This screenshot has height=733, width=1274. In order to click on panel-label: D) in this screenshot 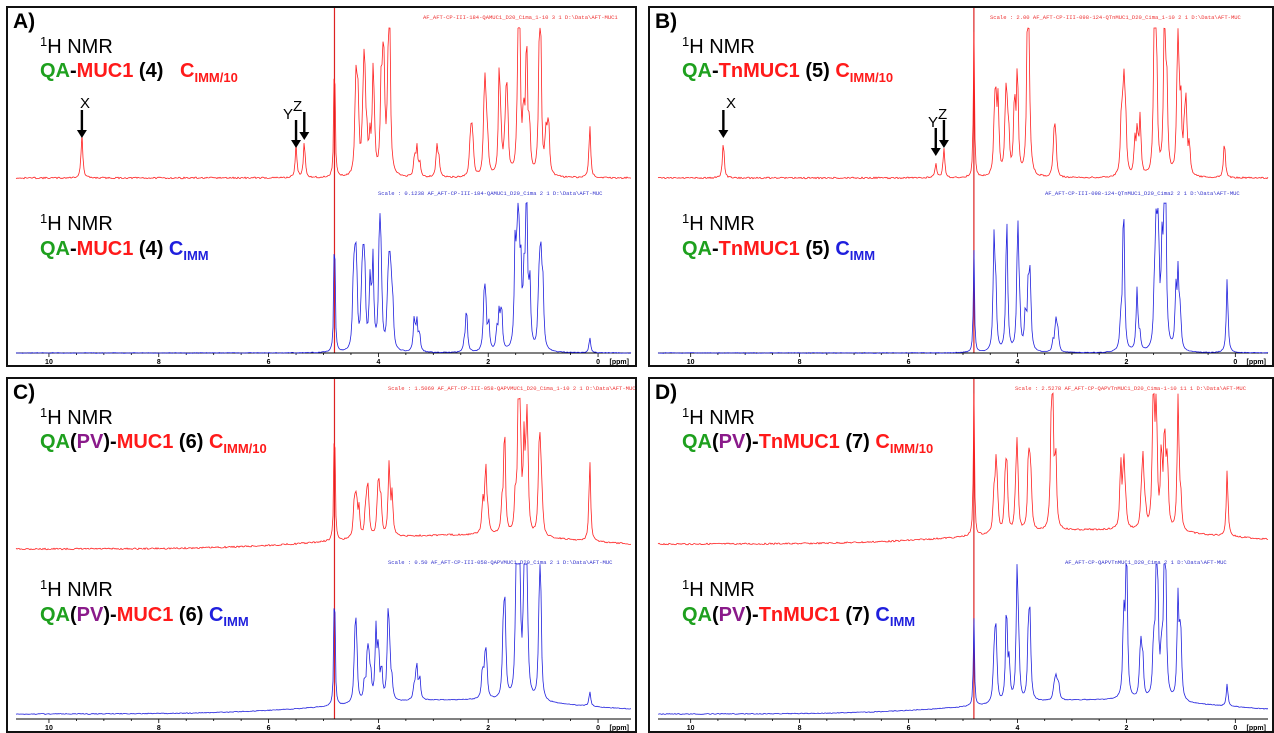, I will do `click(666, 392)`.